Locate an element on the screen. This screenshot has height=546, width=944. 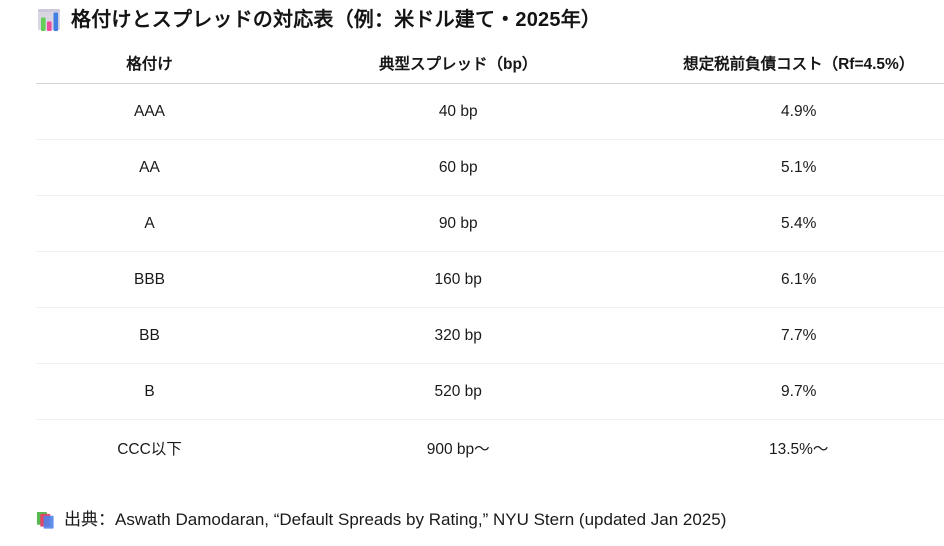
spread-cell: 160 bp is located at coordinates (458, 279).